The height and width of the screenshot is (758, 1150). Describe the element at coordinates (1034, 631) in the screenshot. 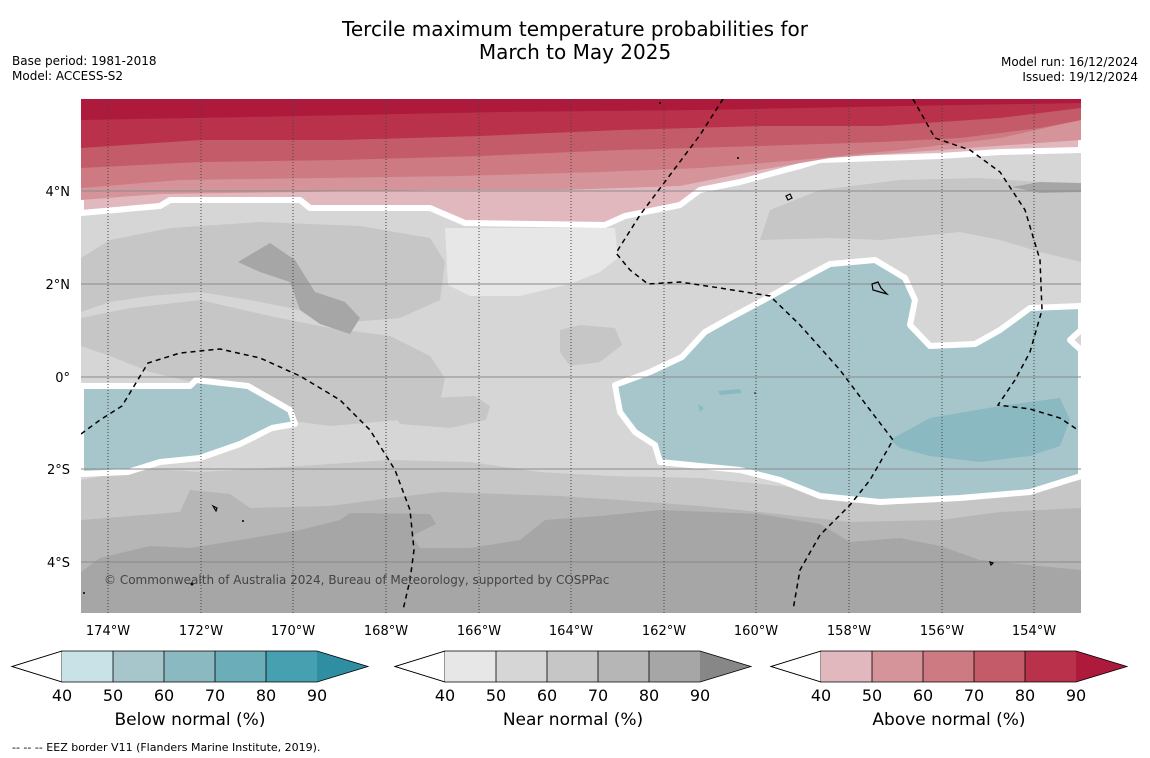

I see `lon-label: 154°W` at that location.